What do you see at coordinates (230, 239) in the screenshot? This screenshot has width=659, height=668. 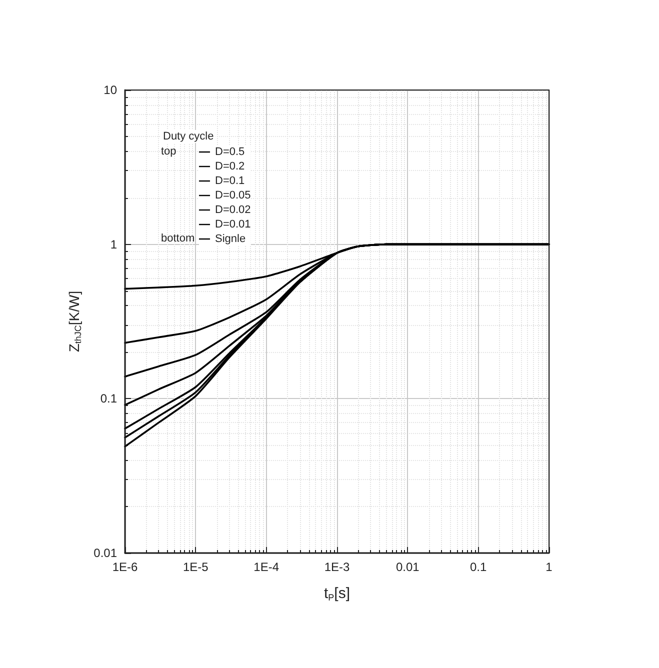 I see `legend-label: Signle` at bounding box center [230, 239].